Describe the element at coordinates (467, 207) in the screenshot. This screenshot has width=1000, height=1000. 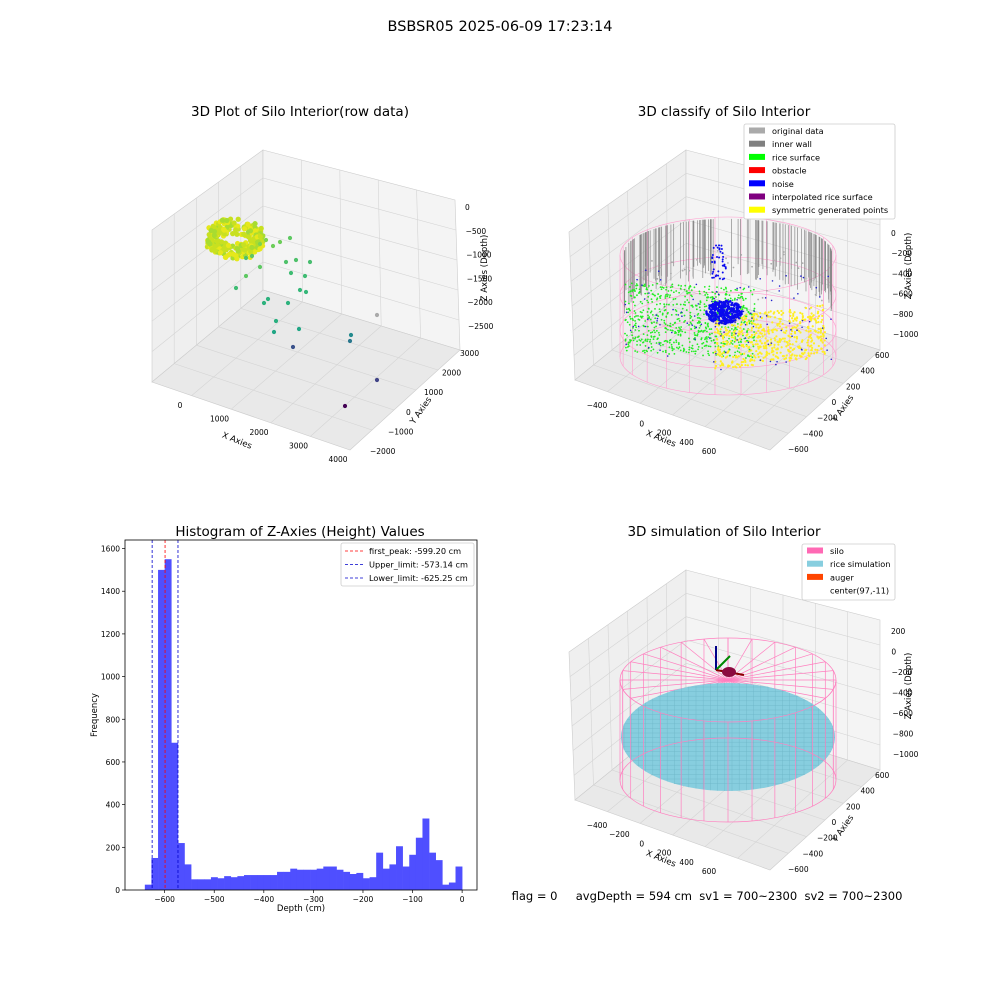
I see `z-tick-label: 0` at that location.